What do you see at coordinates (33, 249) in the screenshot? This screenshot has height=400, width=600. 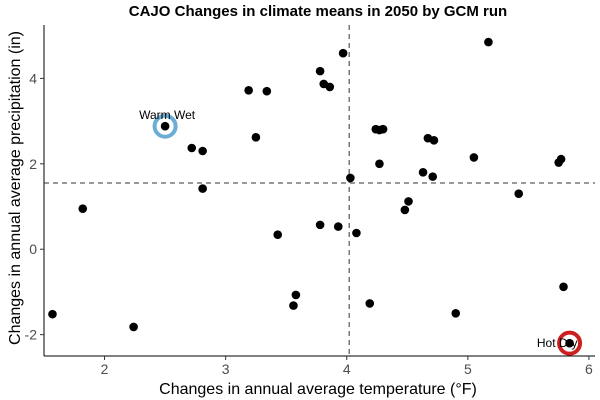 I see `y-tick-label: 0` at bounding box center [33, 249].